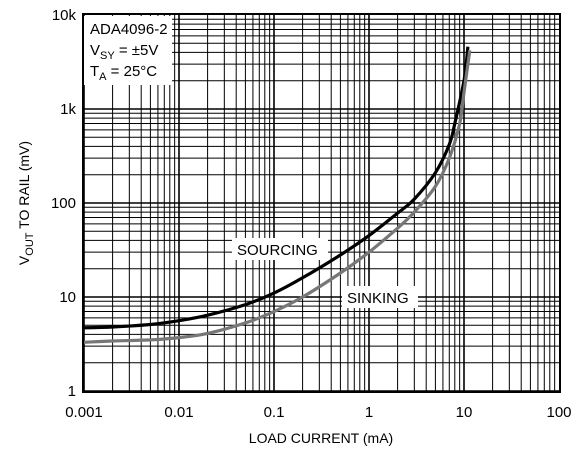 The height and width of the screenshot is (451, 587). Describe the element at coordinates (94, 71) in the screenshot. I see `temperature-symbol: T` at that location.